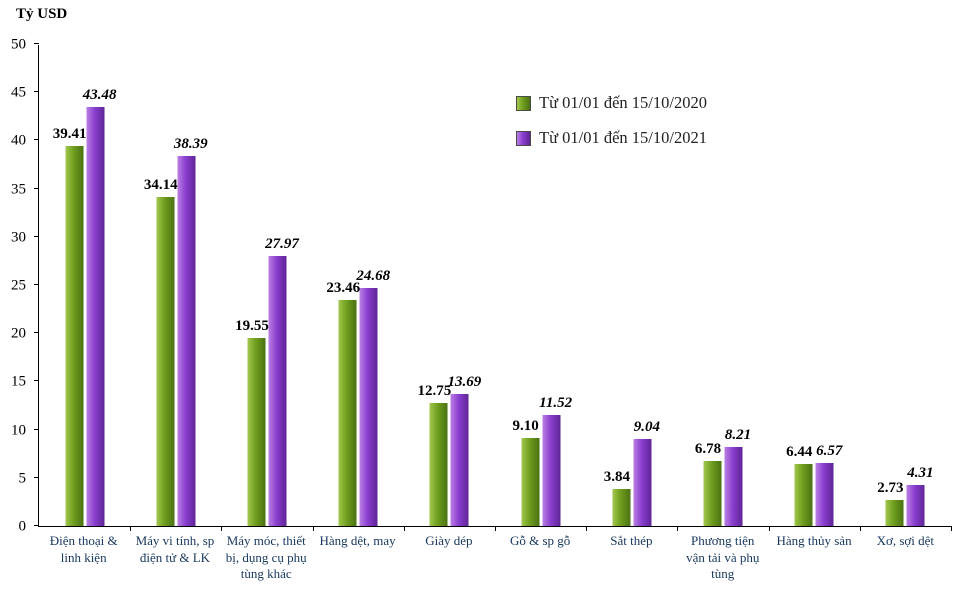 This screenshot has width=958, height=614. What do you see at coordinates (464, 382) in the screenshot?
I see `bar-value-label-2021: 13.69` at bounding box center [464, 382].